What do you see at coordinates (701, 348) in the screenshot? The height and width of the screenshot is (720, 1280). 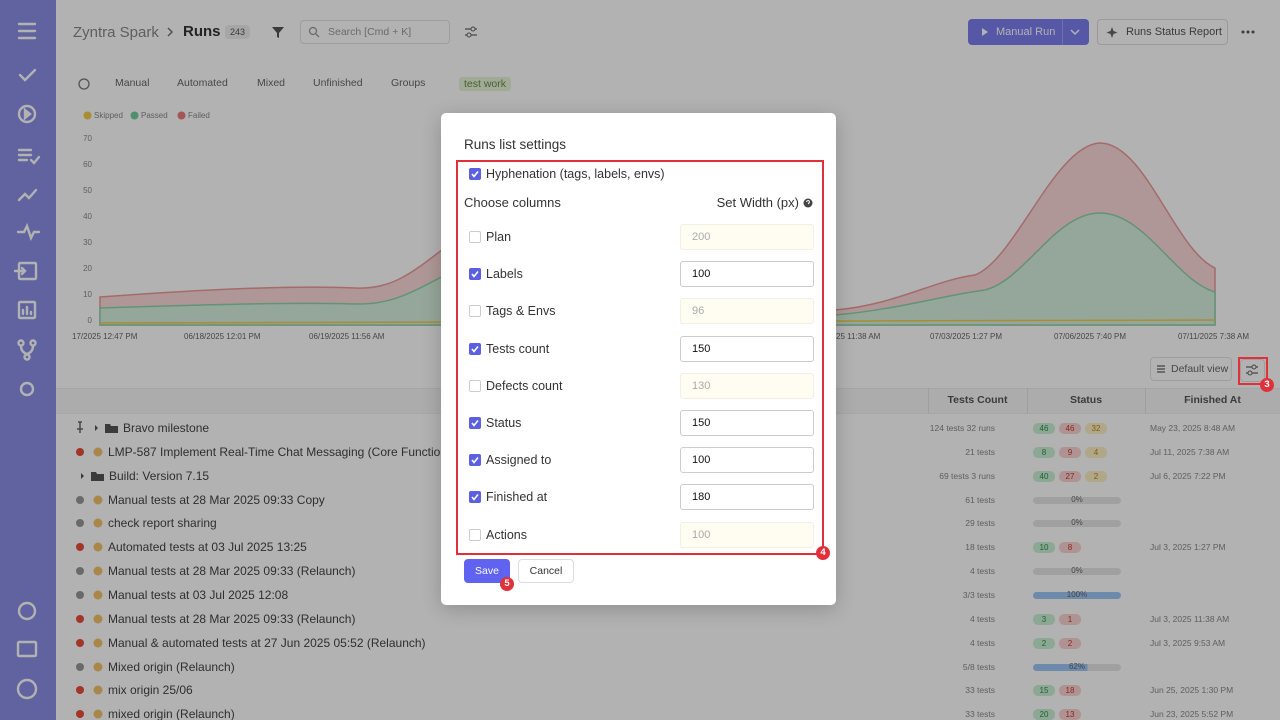 I see `width-value: 150` at bounding box center [701, 348].